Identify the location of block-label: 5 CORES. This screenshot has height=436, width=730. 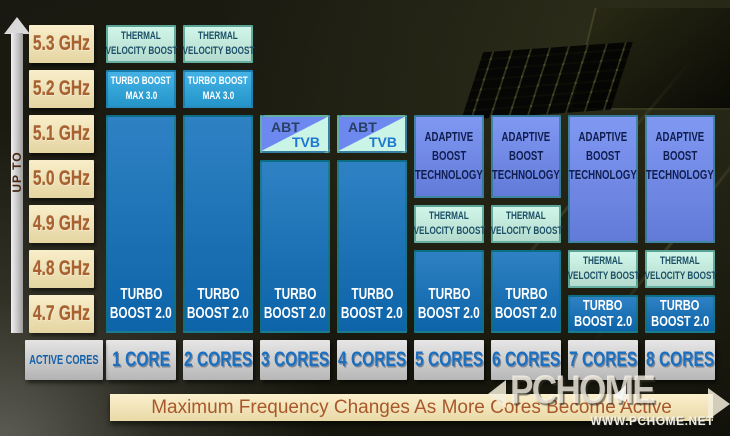
(449, 359).